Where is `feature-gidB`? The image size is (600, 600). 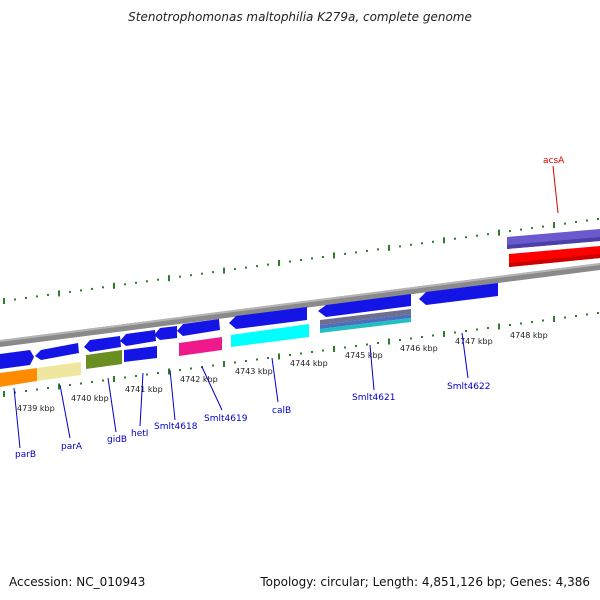 feature-gidB is located at coordinates (104, 359).